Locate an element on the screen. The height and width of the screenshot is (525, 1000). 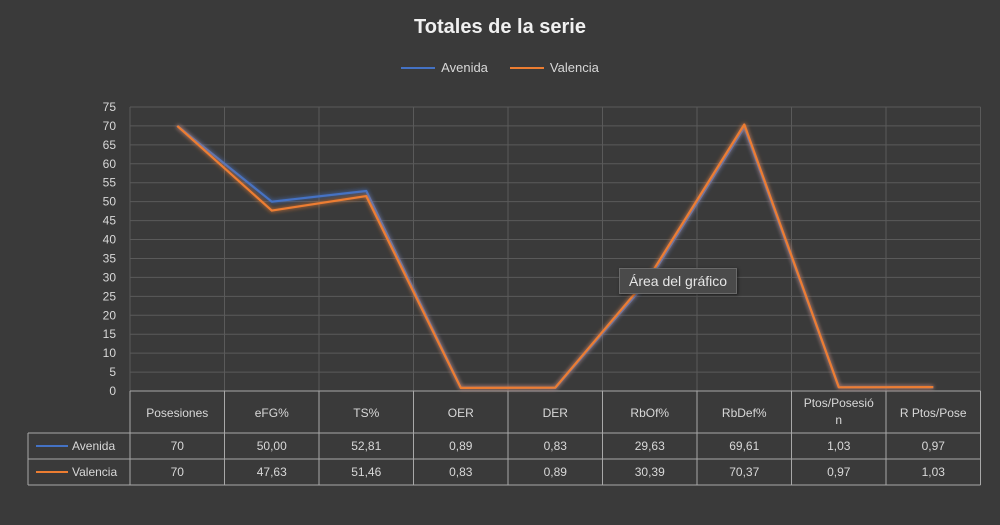
y-tick-label: 45 is located at coordinates (110, 221).